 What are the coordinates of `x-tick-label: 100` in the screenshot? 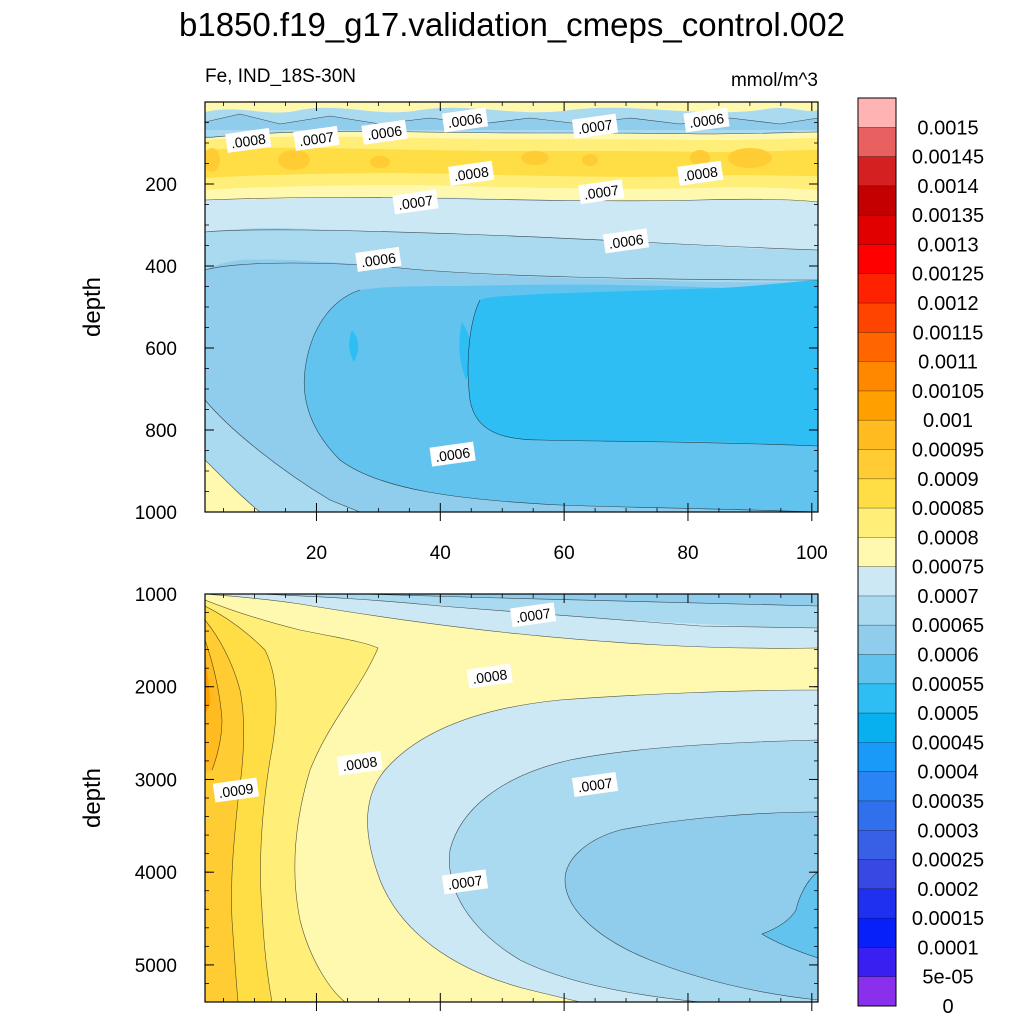 It's located at (812, 553).